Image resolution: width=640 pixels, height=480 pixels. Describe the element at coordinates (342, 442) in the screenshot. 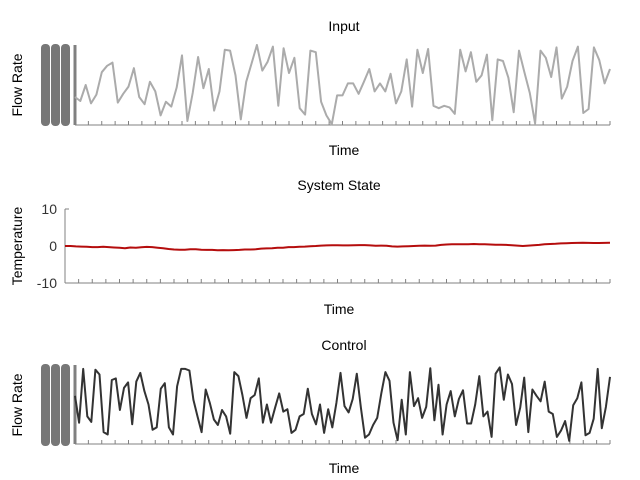

I see `control-x-ticks` at that location.